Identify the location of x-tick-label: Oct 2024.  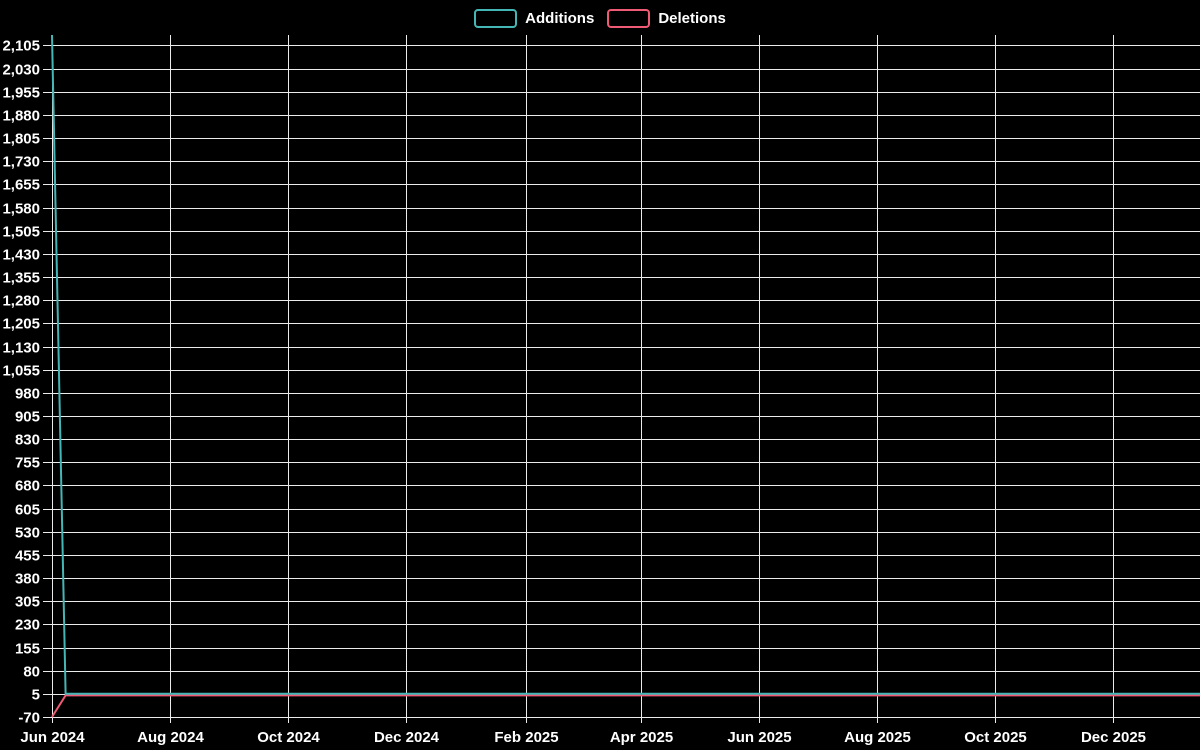
(288, 737).